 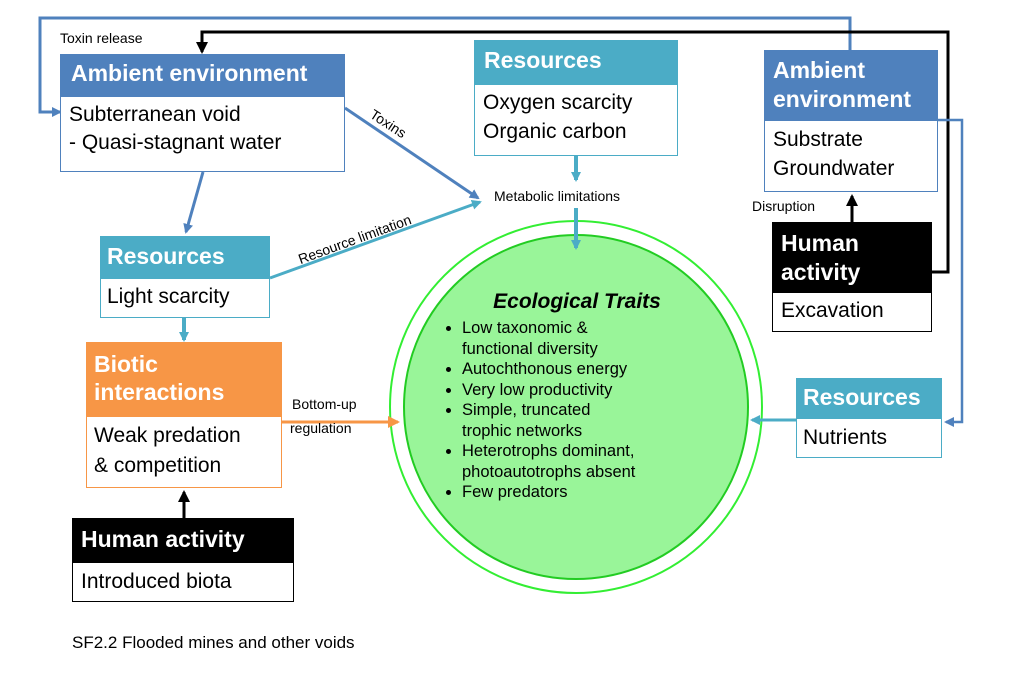 What do you see at coordinates (819, 70) in the screenshot?
I see `box-header: Ambient` at bounding box center [819, 70].